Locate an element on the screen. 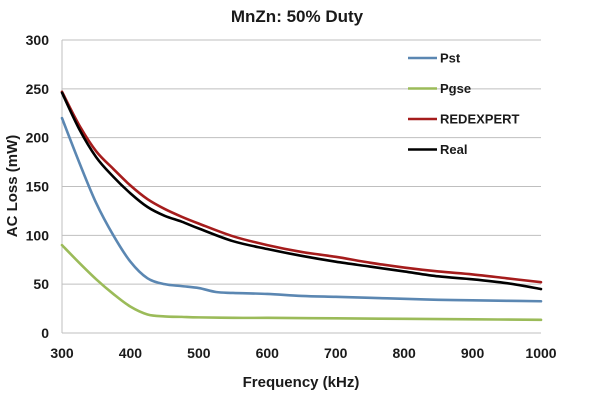  legend-label-redexpert: REDEXPERT is located at coordinates (480, 119).